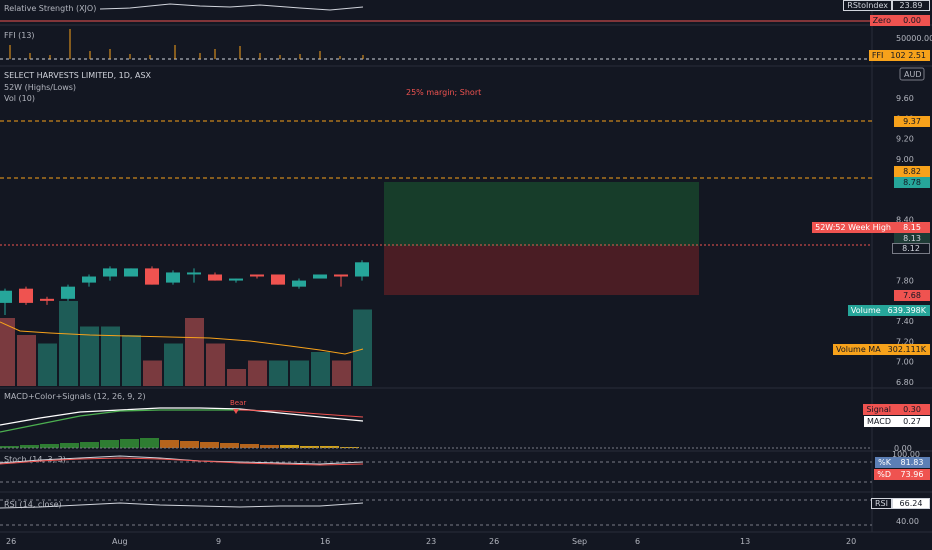 This screenshot has width=932, height=550. Describe the element at coordinates (912, 182) in the screenshot. I see `axis-badge-878: 8.78` at that location.